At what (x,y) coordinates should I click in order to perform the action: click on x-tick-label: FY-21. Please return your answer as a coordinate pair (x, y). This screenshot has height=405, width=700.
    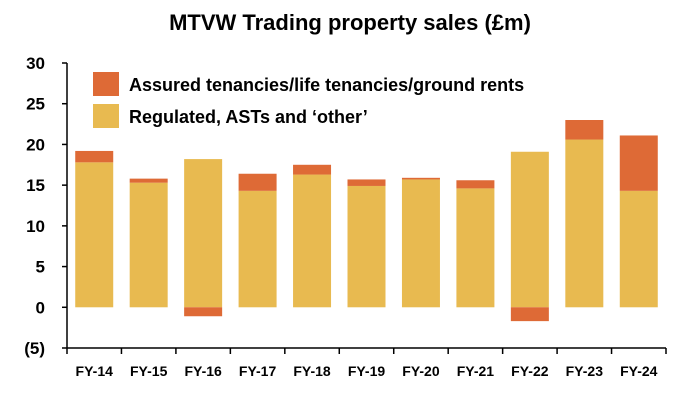
    Looking at the image, I should click on (476, 371).